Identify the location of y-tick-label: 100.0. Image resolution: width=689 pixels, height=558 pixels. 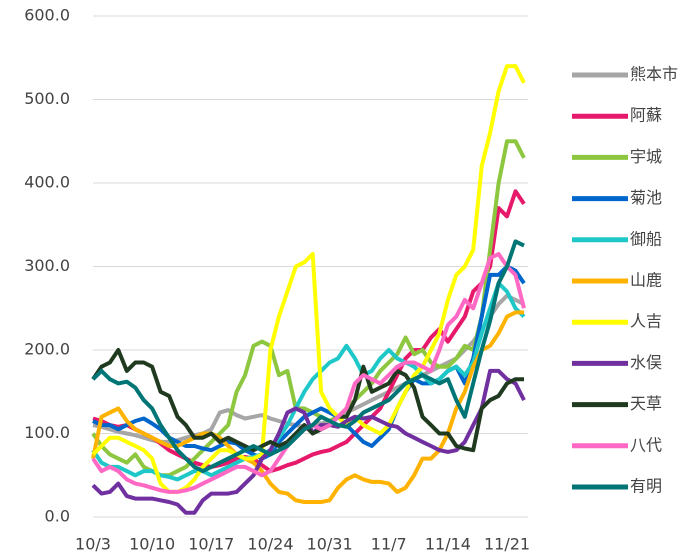
(47, 432).